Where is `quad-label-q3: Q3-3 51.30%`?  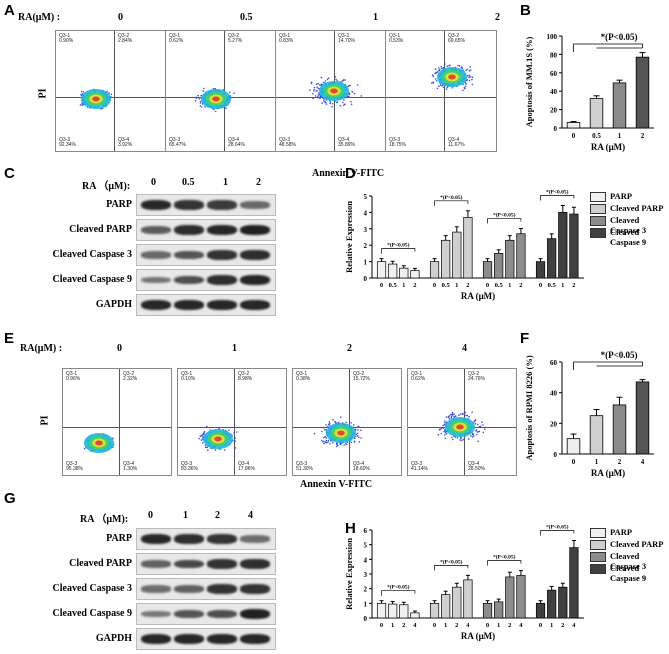
quad-label-q3: Q3-3 51.30% is located at coordinates (304, 466).